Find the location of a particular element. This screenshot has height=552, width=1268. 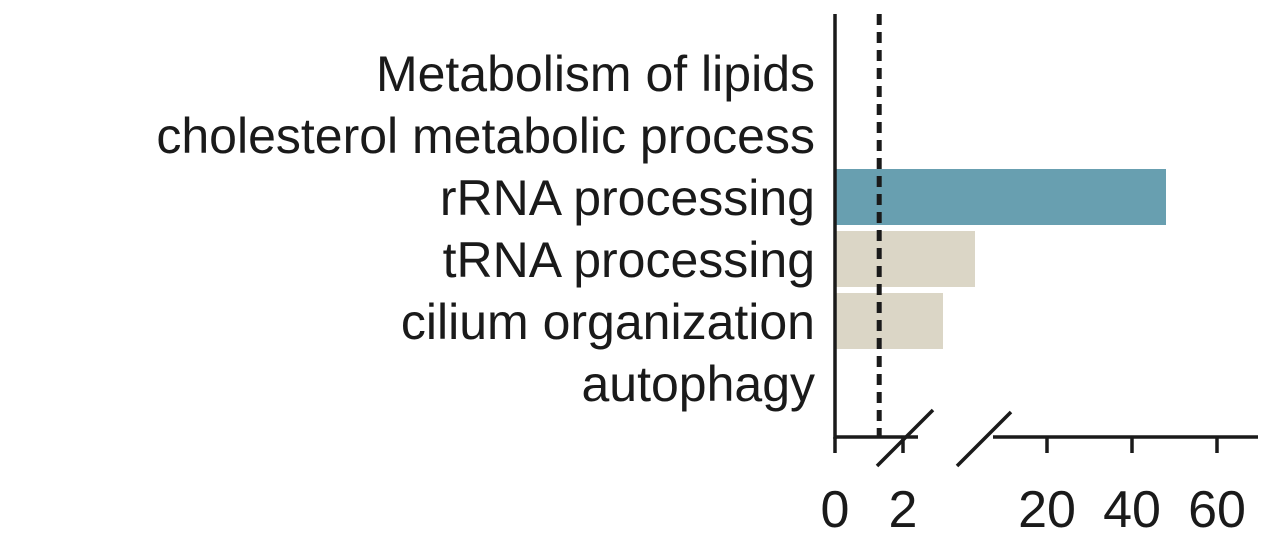

bar-trna-processing is located at coordinates (905, 259).